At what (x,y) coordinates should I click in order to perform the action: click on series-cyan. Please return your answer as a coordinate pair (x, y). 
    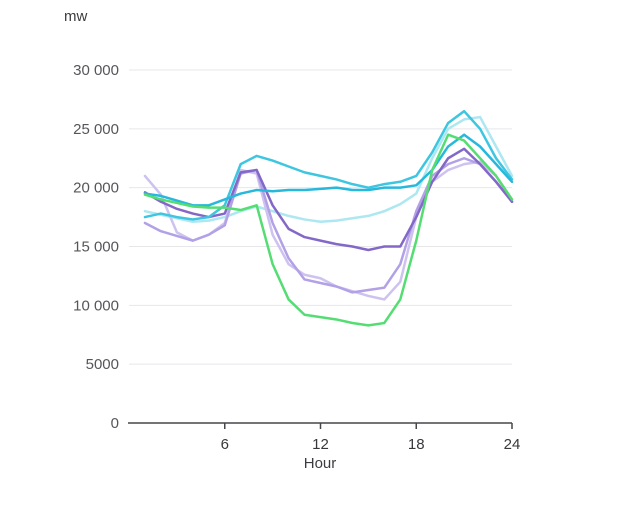
    Looking at the image, I should click on (328, 170).